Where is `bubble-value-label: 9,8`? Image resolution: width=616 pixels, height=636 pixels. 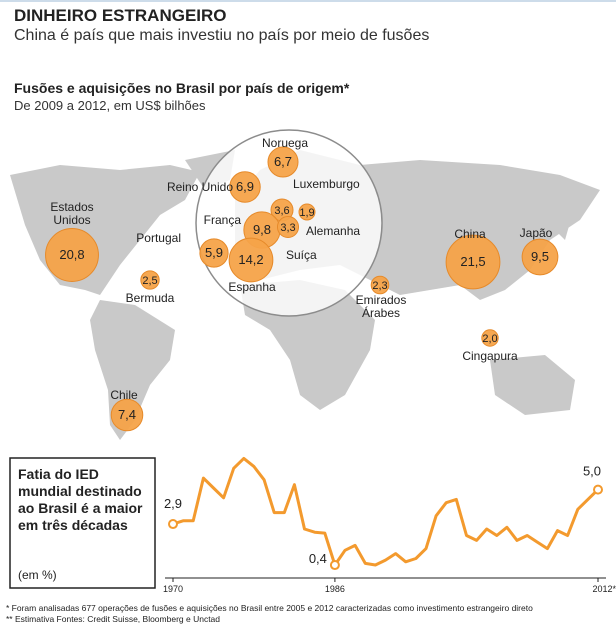
bubble-value-label: 9,8 is located at coordinates (262, 229).